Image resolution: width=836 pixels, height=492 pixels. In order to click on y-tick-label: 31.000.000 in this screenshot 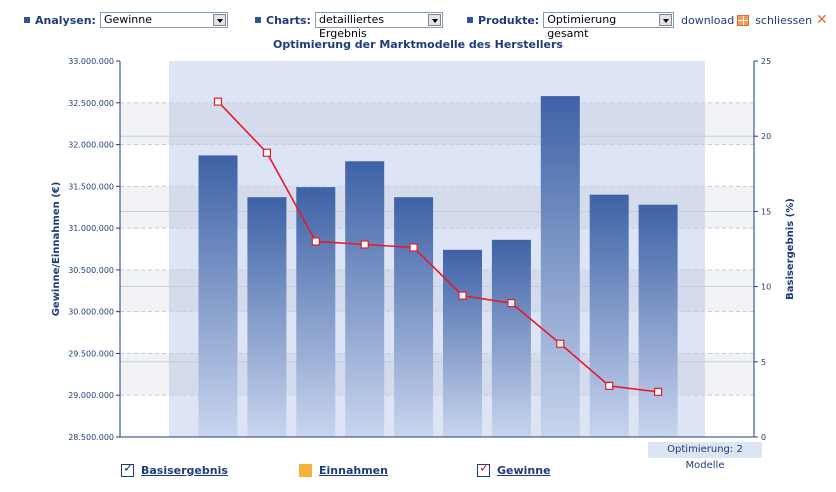, I will do `click(91, 228)`.